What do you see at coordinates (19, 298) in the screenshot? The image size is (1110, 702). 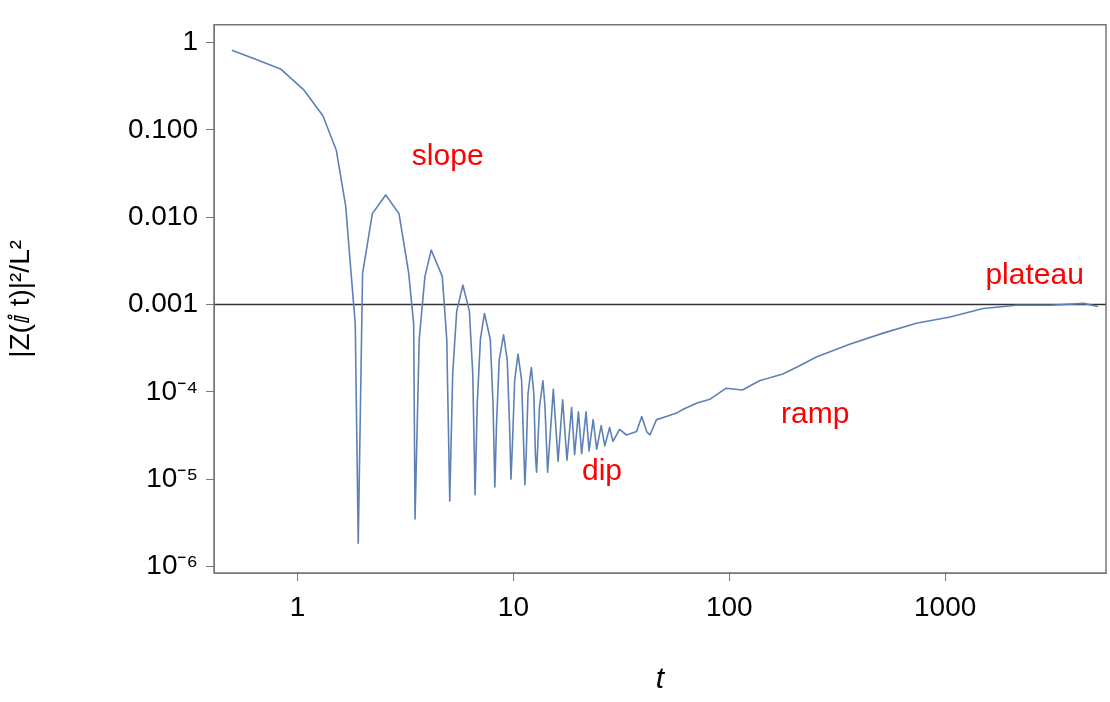 I see `y-axis-title: |Z(ⅈ t)|²/L²` at bounding box center [19, 298].